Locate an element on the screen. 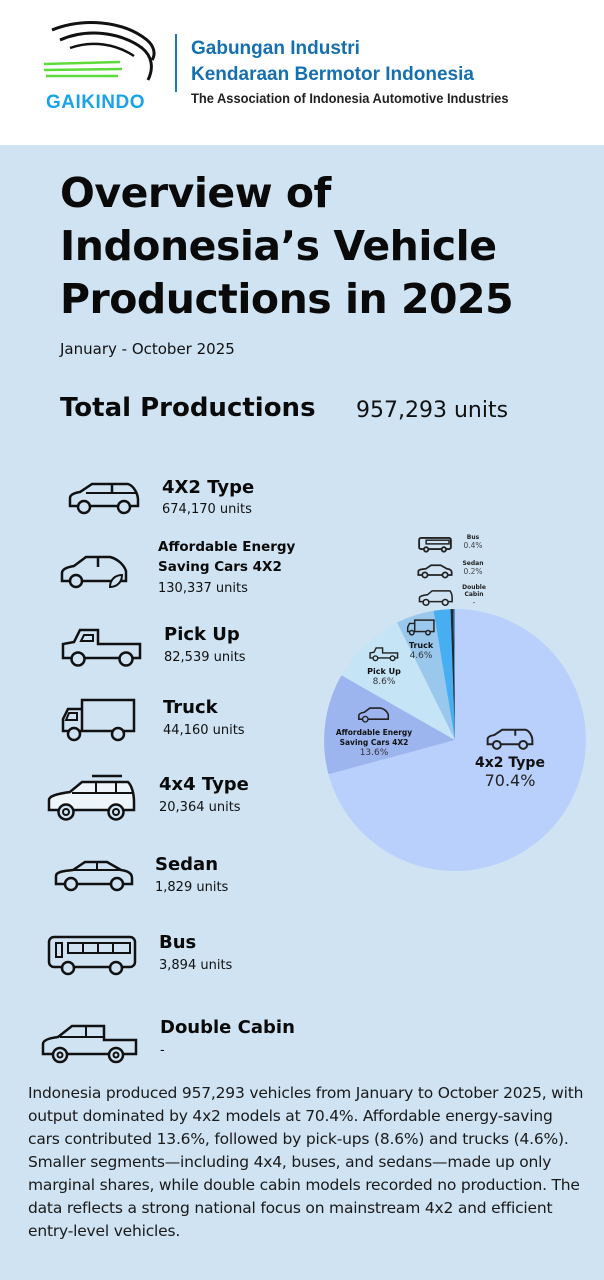 The width and height of the screenshot is (604, 1280). category-units: 82,539 units is located at coordinates (205, 657).